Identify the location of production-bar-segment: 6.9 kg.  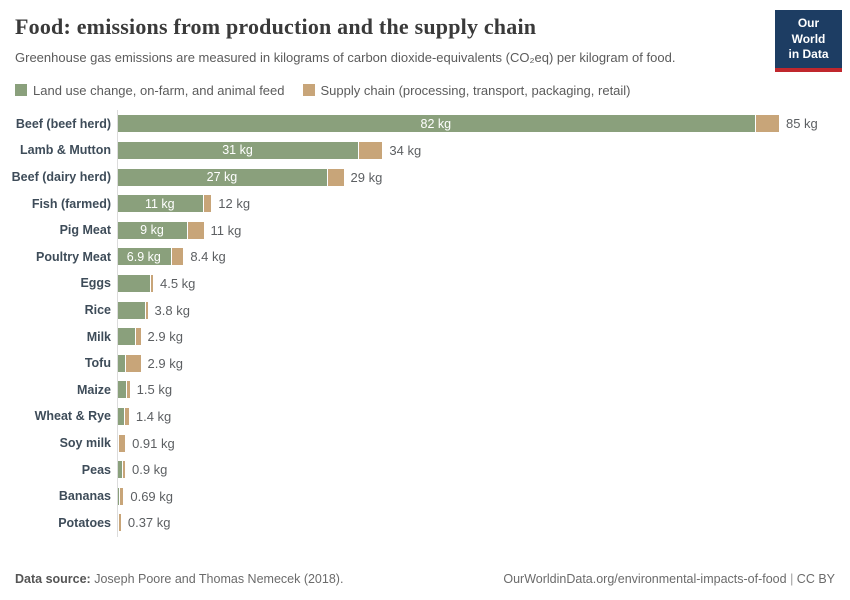
(144, 257).